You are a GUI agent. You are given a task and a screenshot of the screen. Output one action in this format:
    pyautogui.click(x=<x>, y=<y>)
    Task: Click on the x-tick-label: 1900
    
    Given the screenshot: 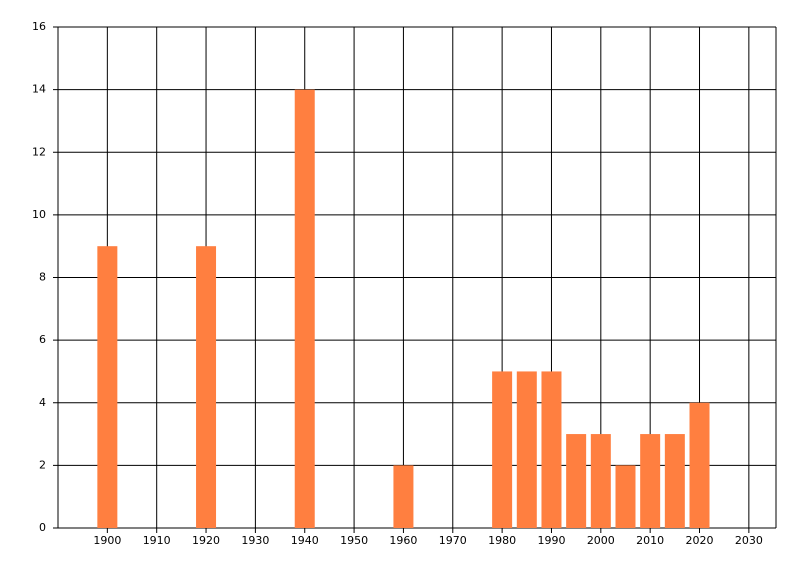 What is the action you would take?
    pyautogui.click(x=107, y=540)
    